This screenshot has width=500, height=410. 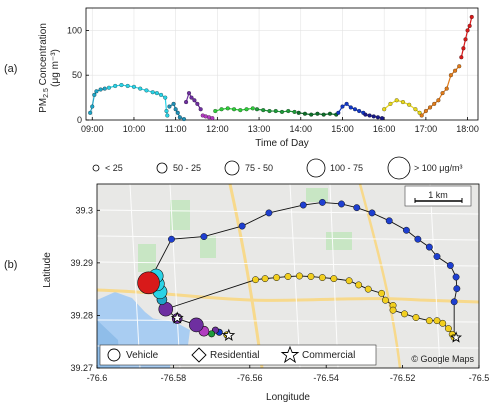 I want to click on y-tick-label-b-0: 39.27, so click(x=81, y=368).